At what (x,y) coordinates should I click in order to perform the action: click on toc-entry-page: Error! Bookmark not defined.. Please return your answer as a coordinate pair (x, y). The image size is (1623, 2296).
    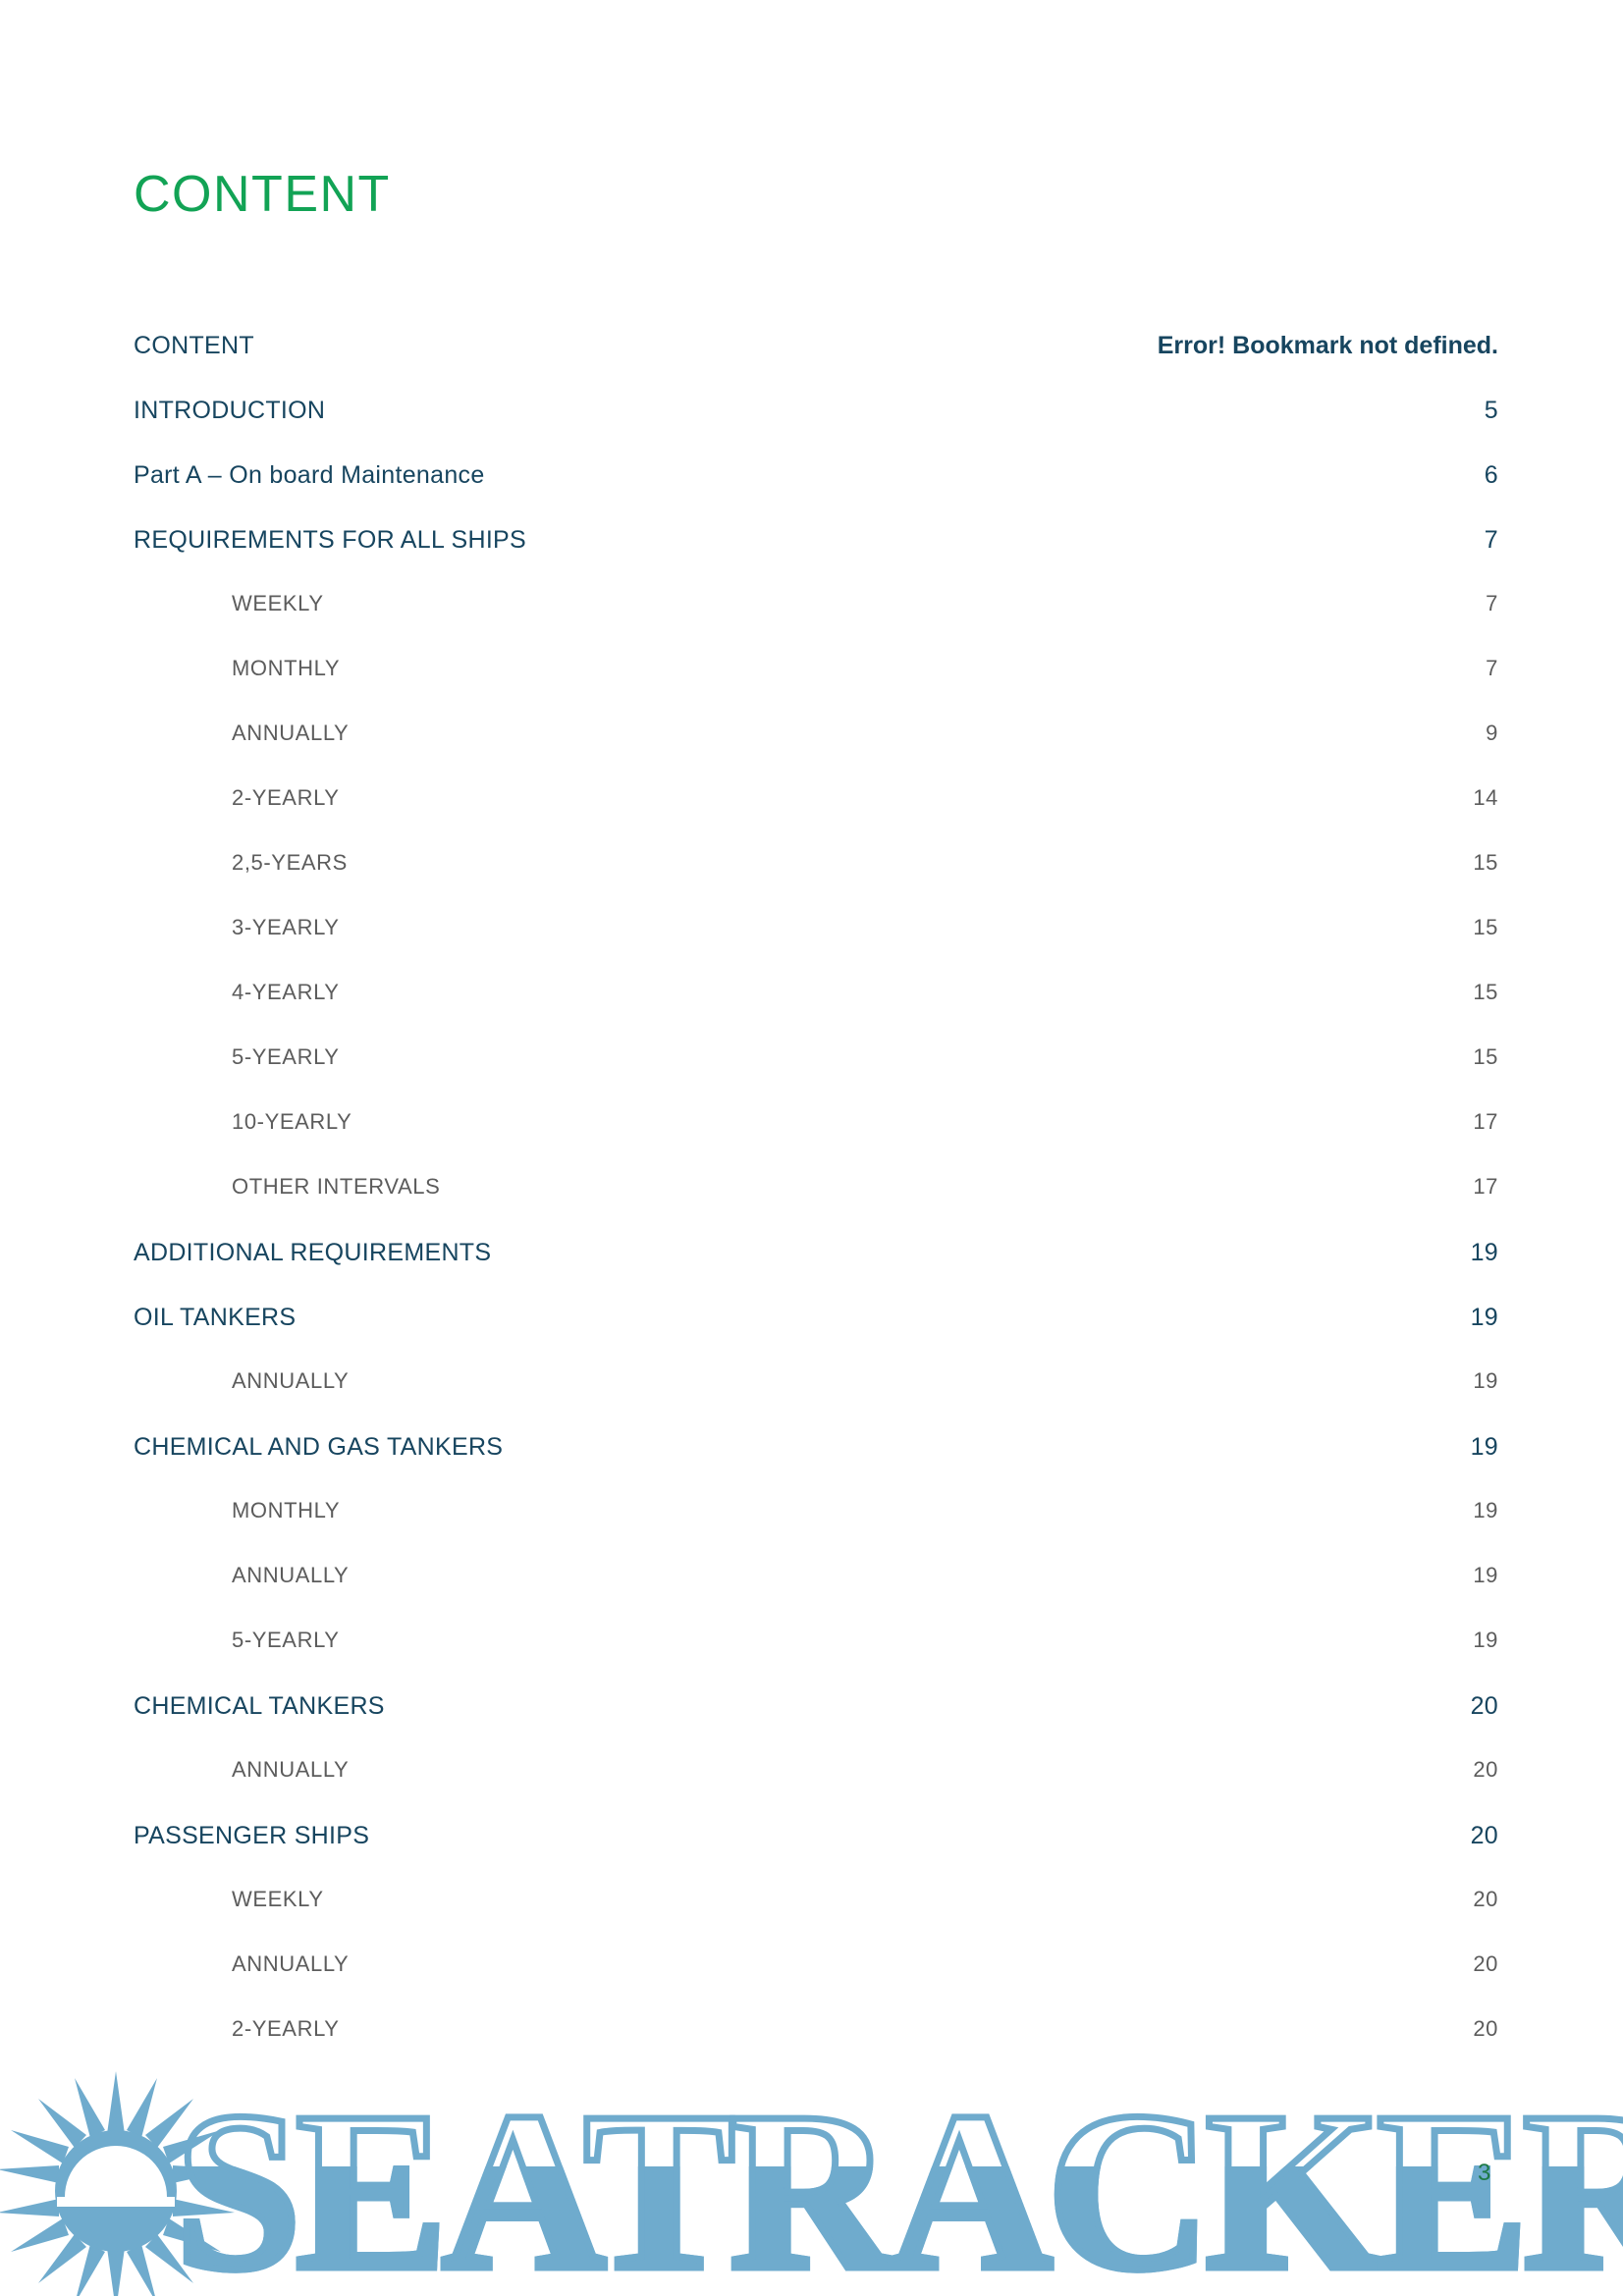
    Looking at the image, I should click on (1328, 345).